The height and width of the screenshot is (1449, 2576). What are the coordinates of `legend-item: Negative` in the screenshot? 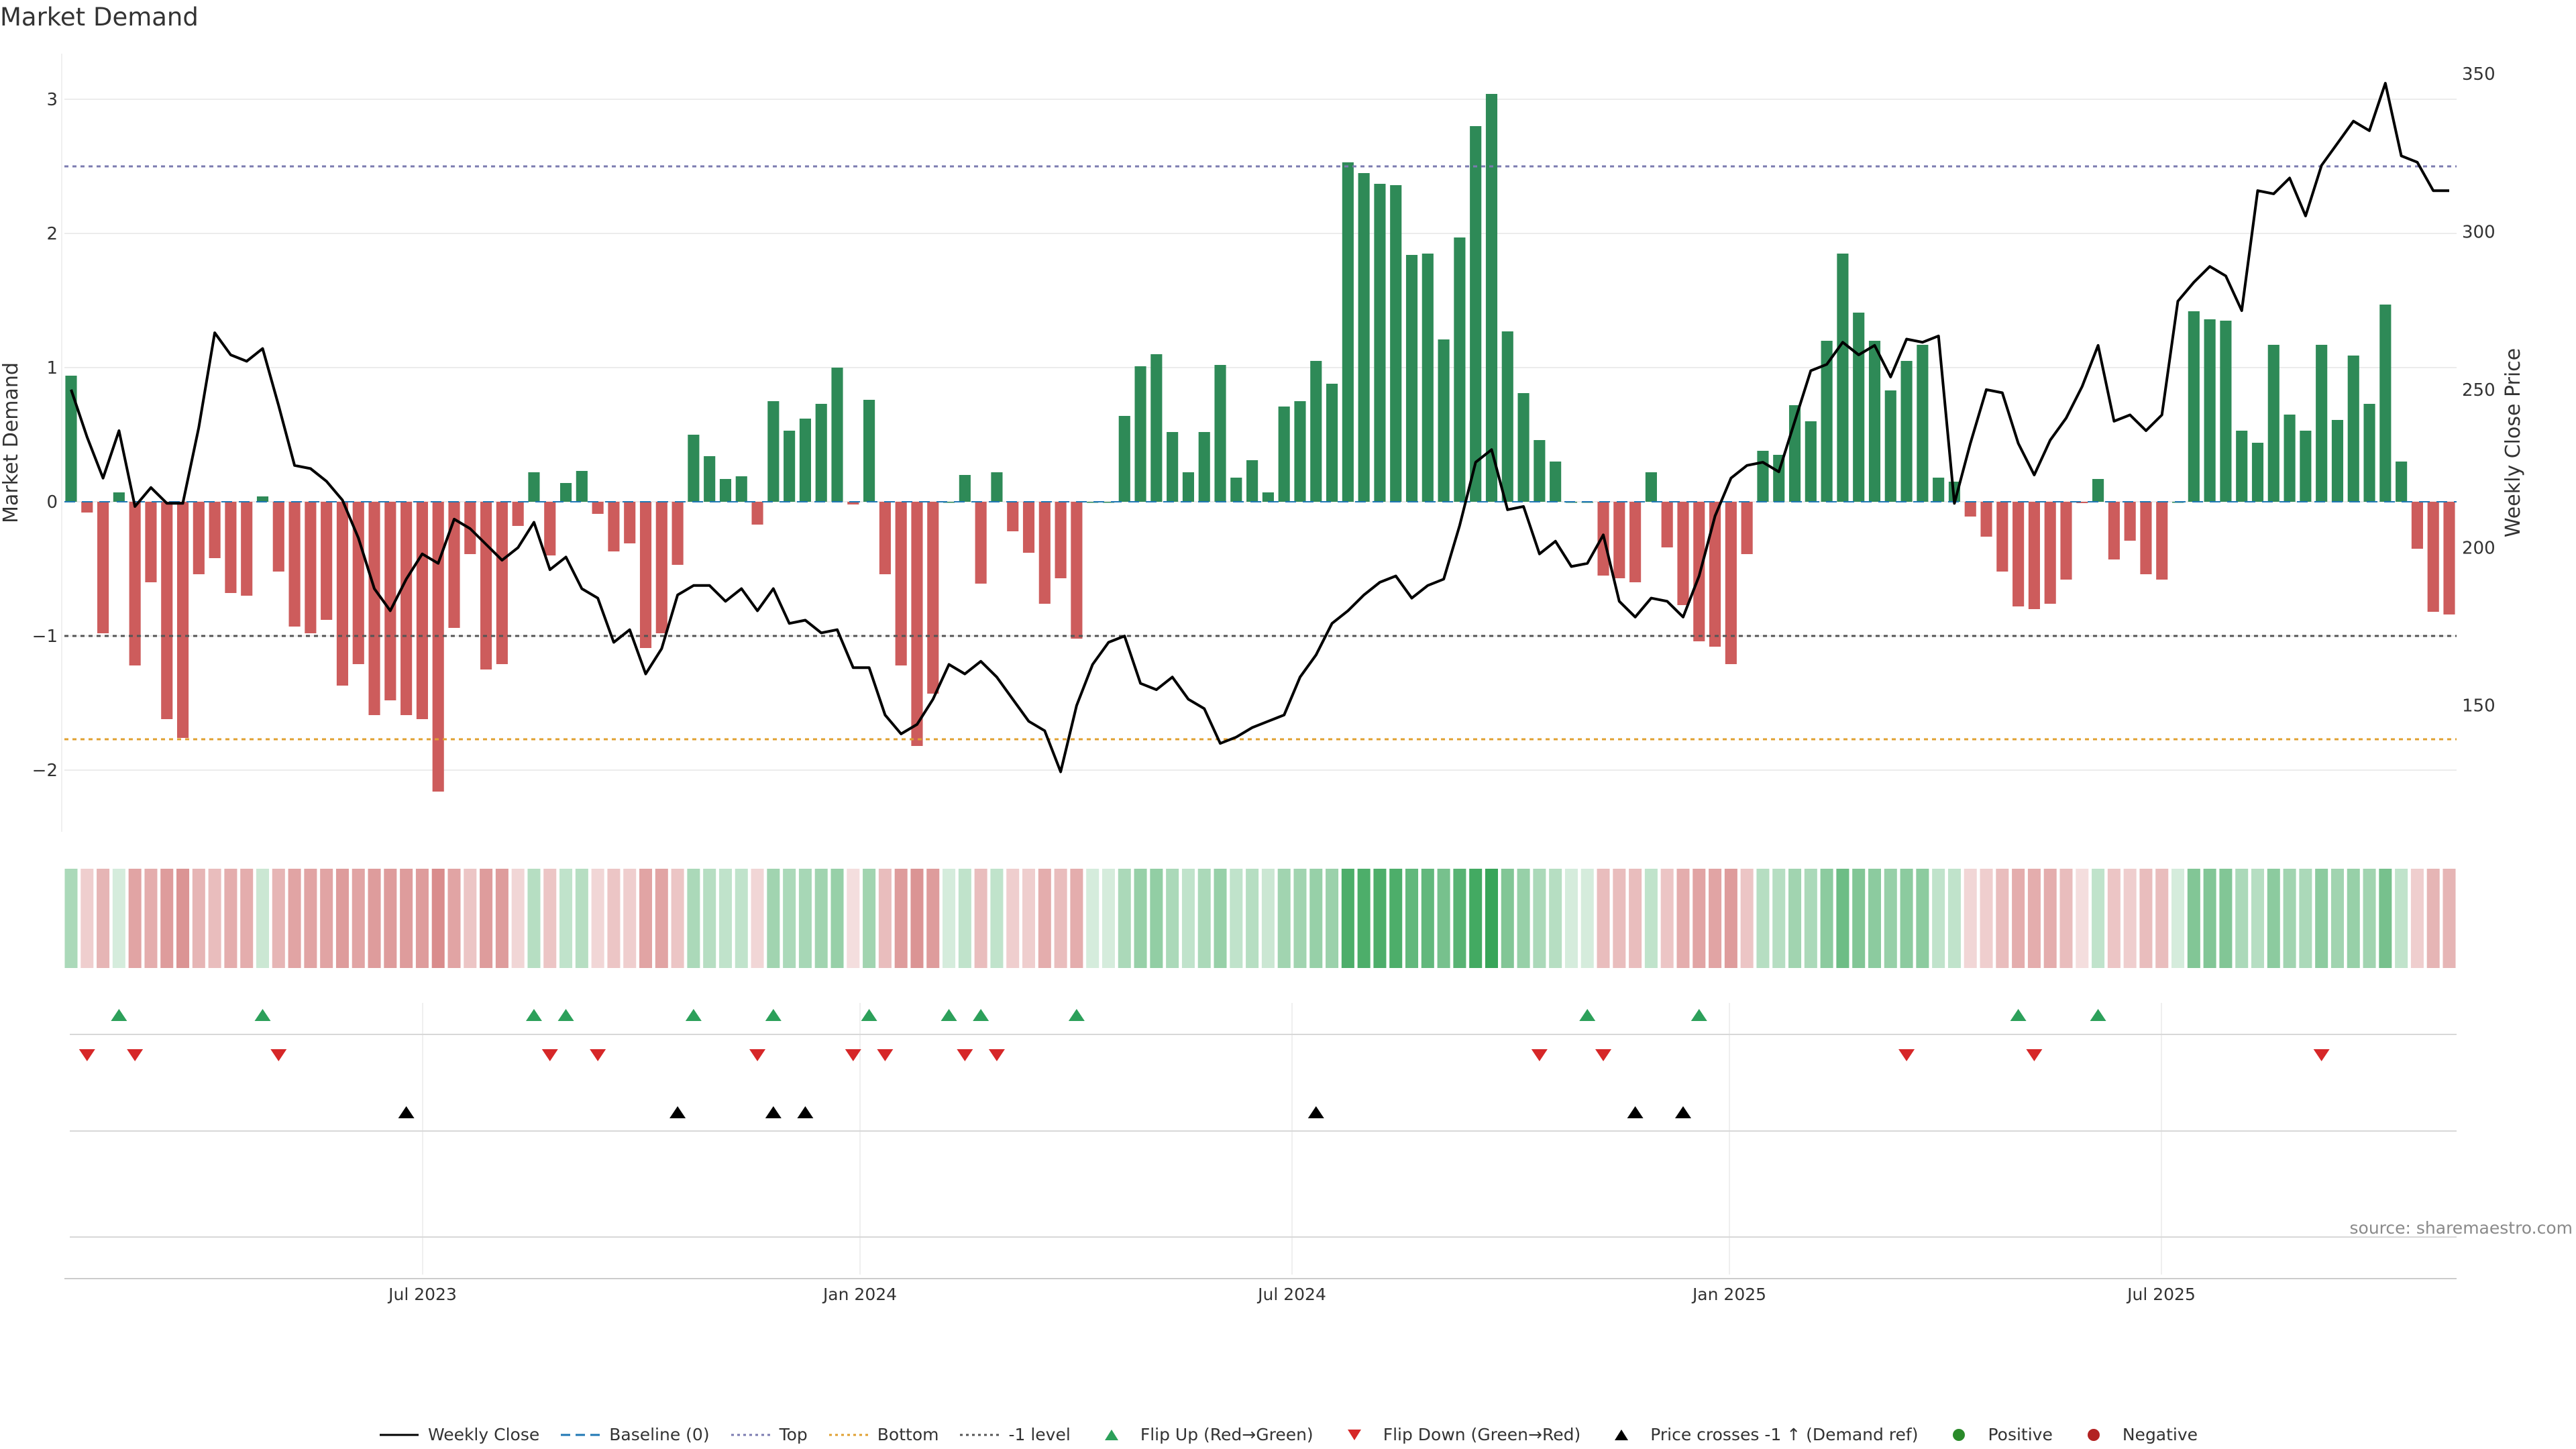 It's located at (2135, 1434).